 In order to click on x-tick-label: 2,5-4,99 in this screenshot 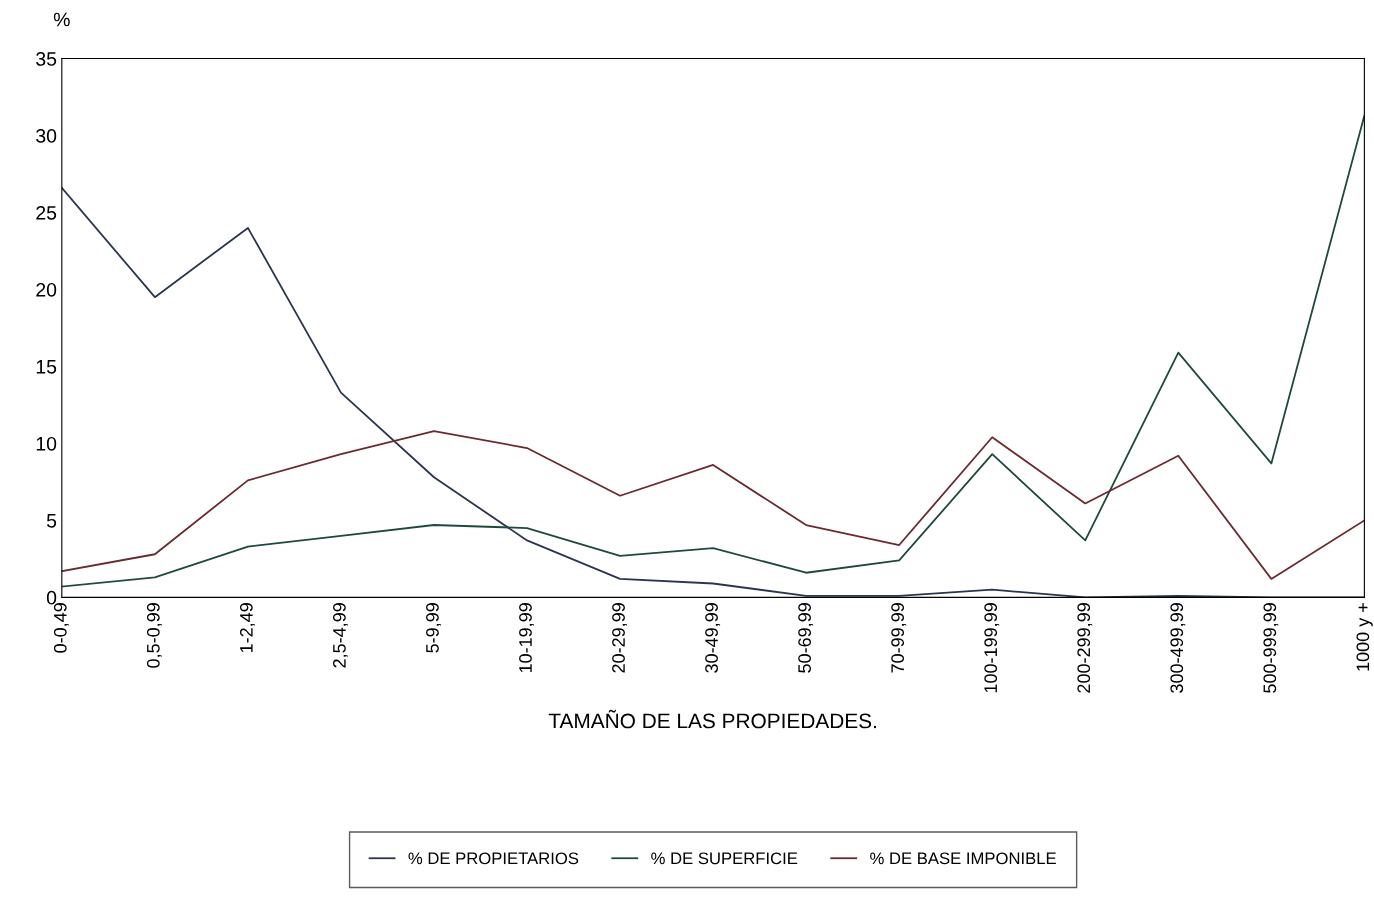, I will do `click(340, 635)`.